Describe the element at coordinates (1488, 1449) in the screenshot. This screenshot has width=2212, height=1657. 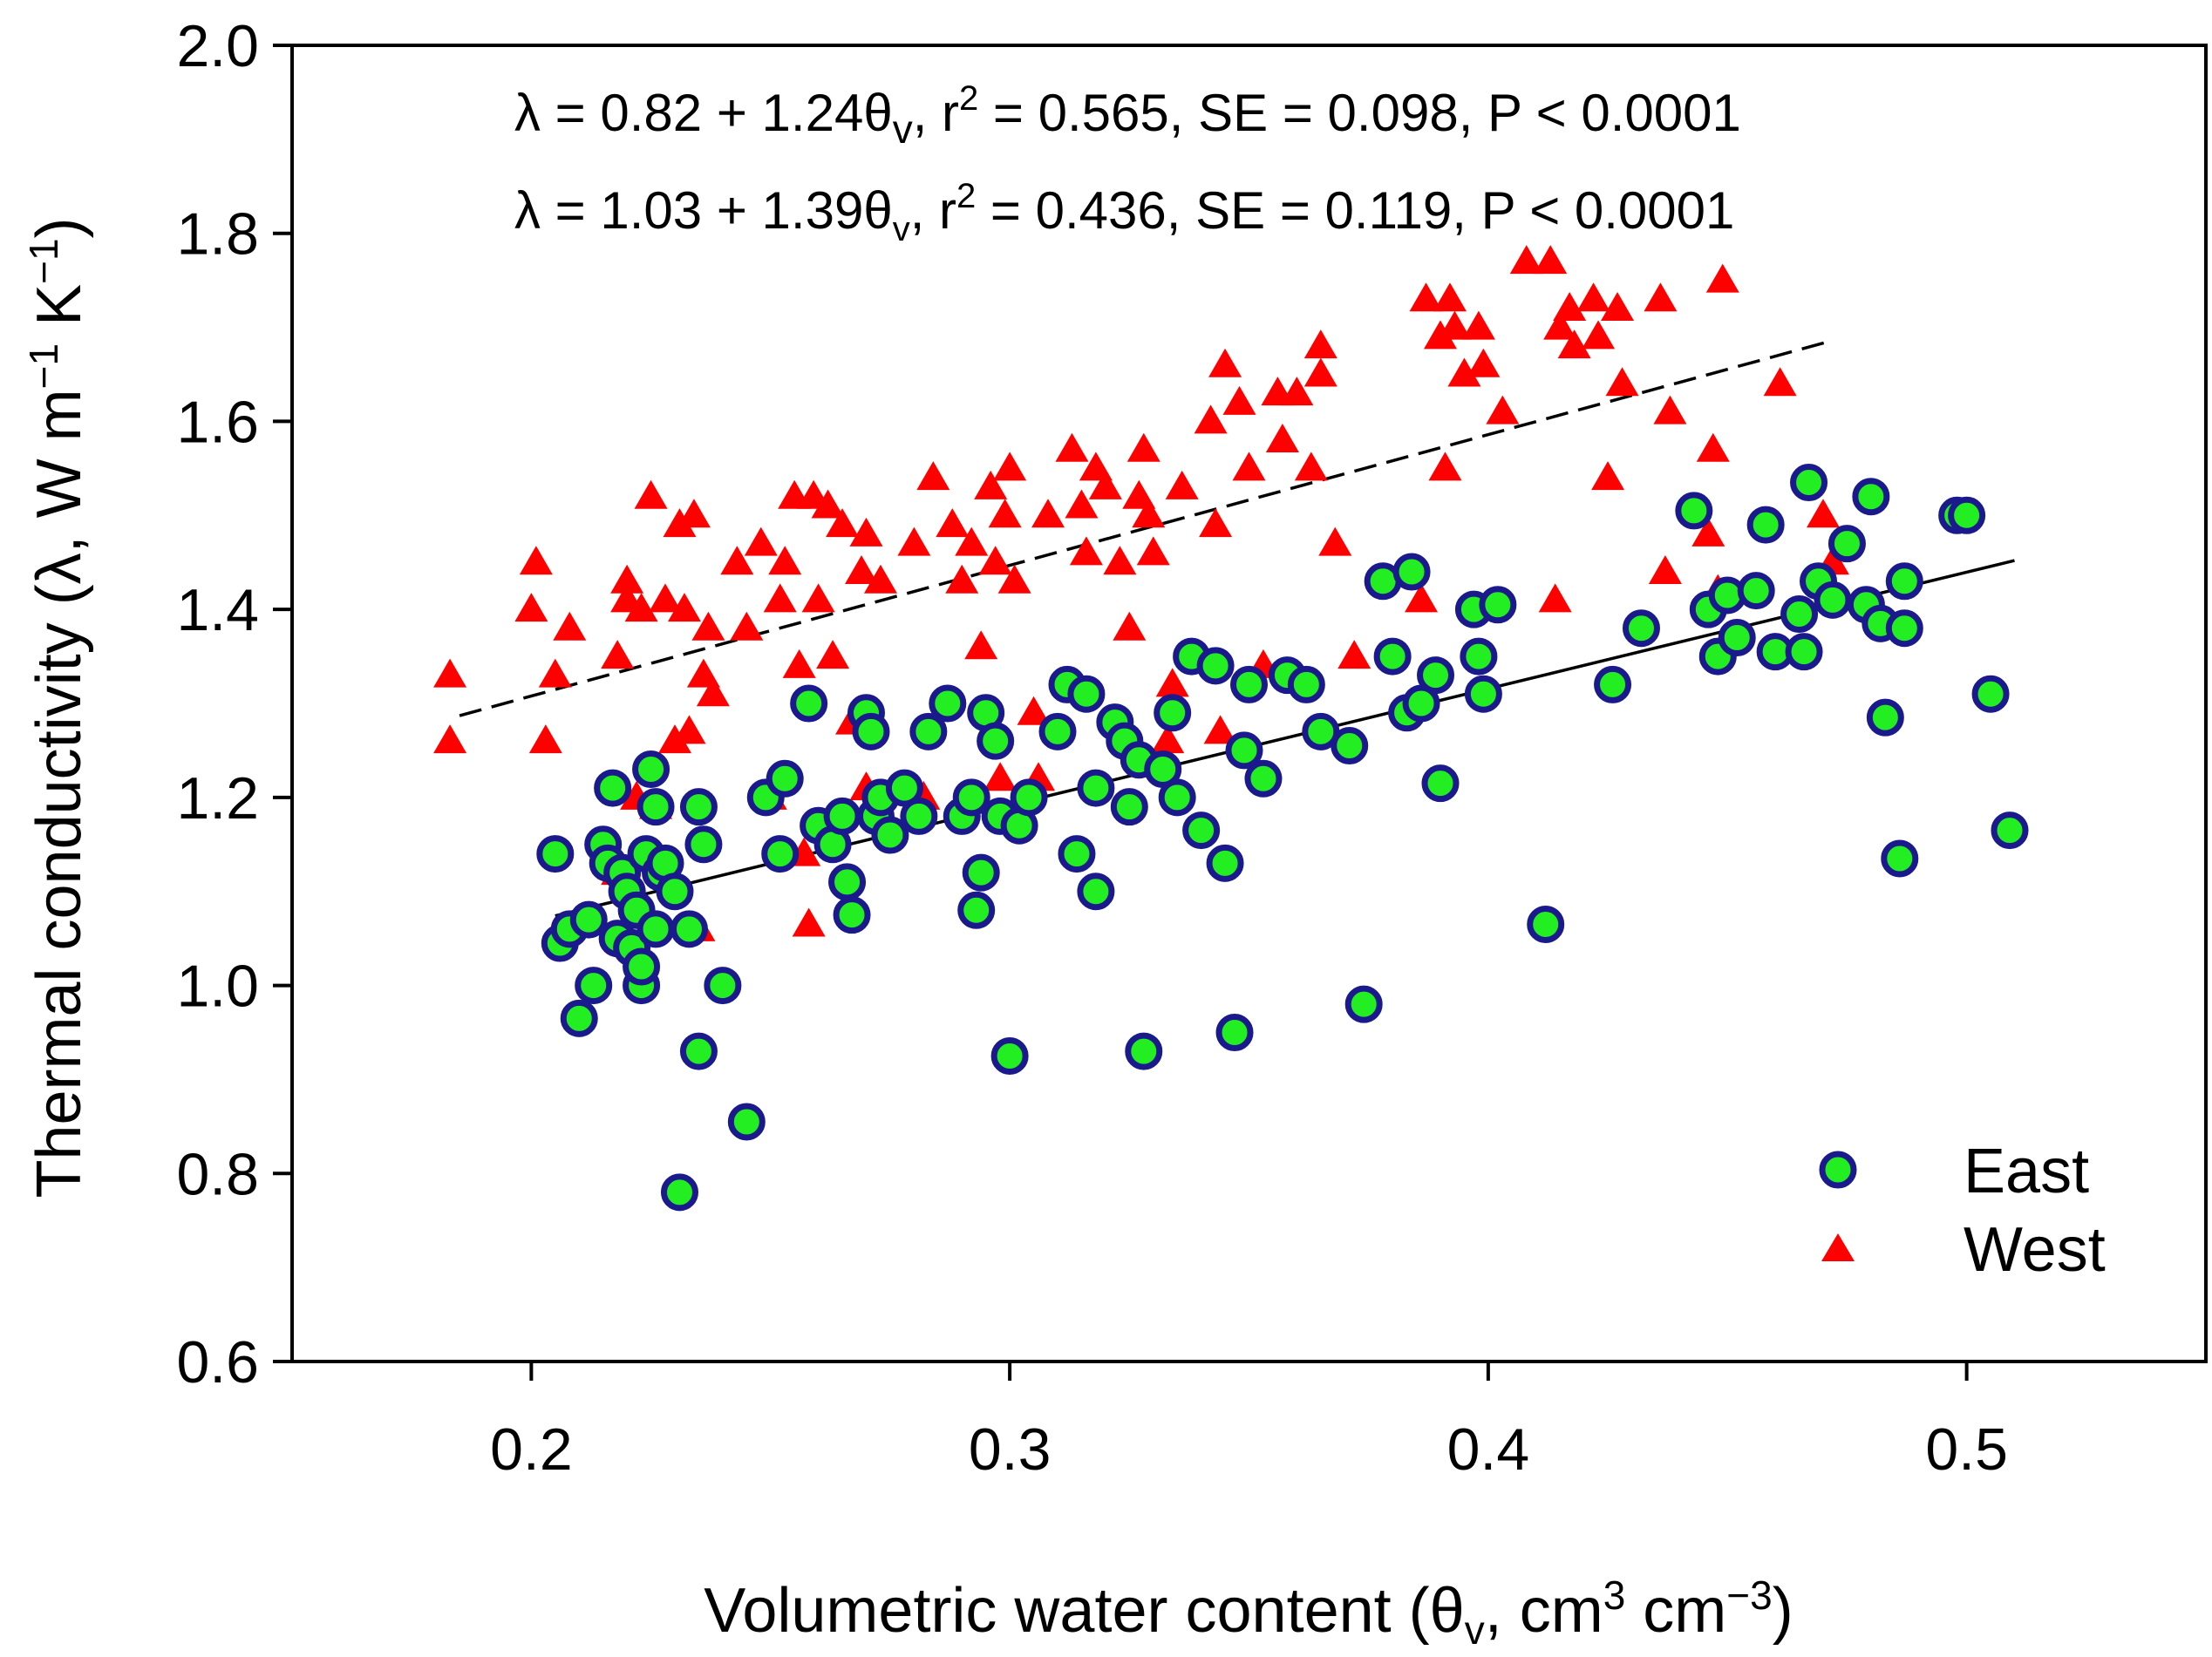
I see `x-tick-label: 0.4` at that location.